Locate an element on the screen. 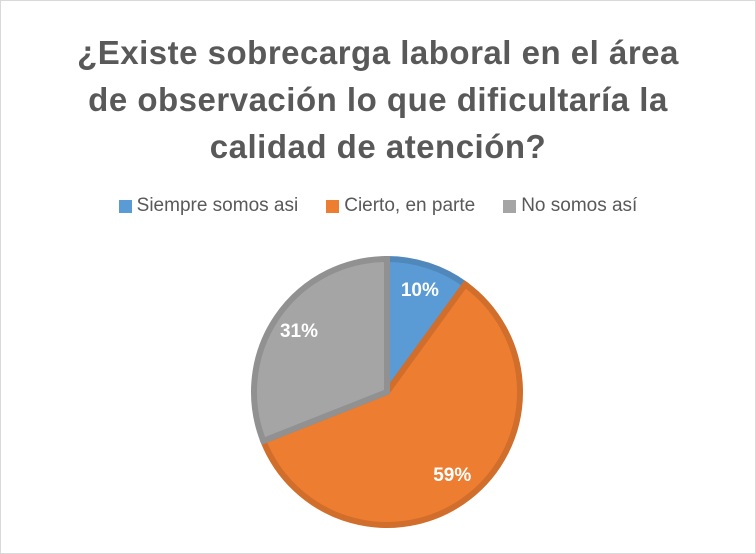 The height and width of the screenshot is (554, 756). pie-slice is located at coordinates (320, 350).